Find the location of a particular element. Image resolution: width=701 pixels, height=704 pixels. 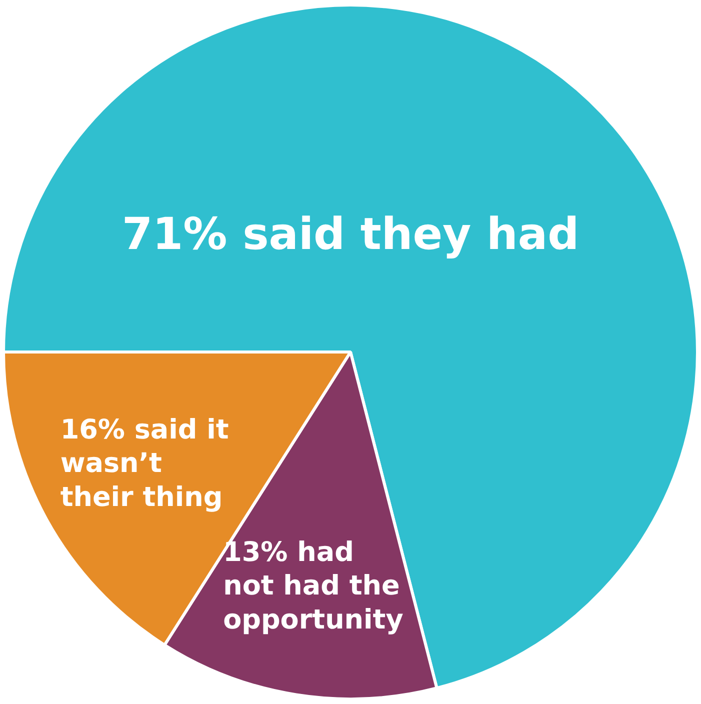

slice-label: 71% said they had is located at coordinates (351, 234).